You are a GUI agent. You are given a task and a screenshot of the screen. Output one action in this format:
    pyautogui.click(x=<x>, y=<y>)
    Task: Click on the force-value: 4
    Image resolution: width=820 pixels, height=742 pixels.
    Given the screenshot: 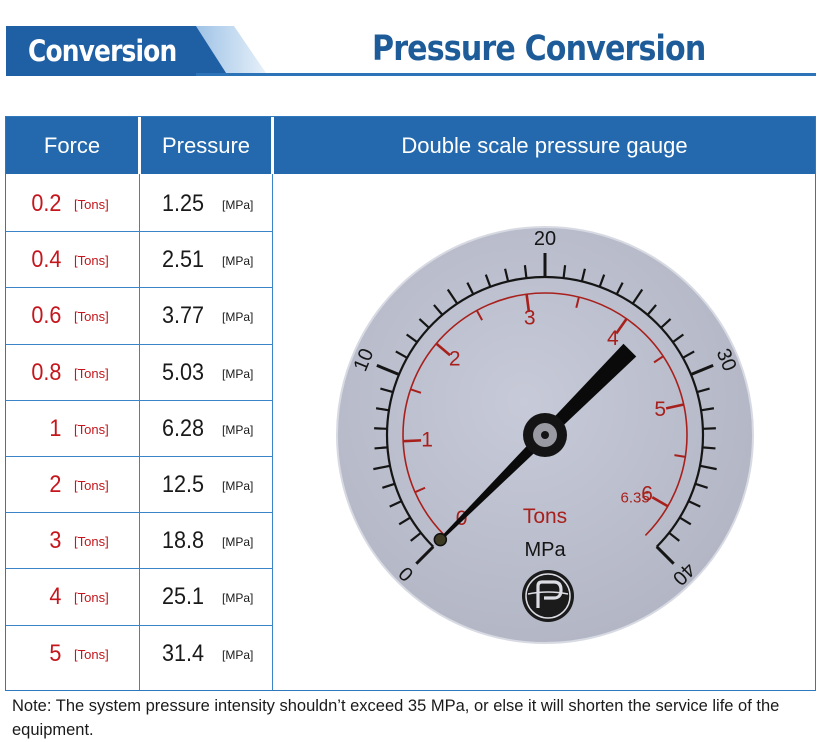 What is the action you would take?
    pyautogui.click(x=54, y=597)
    